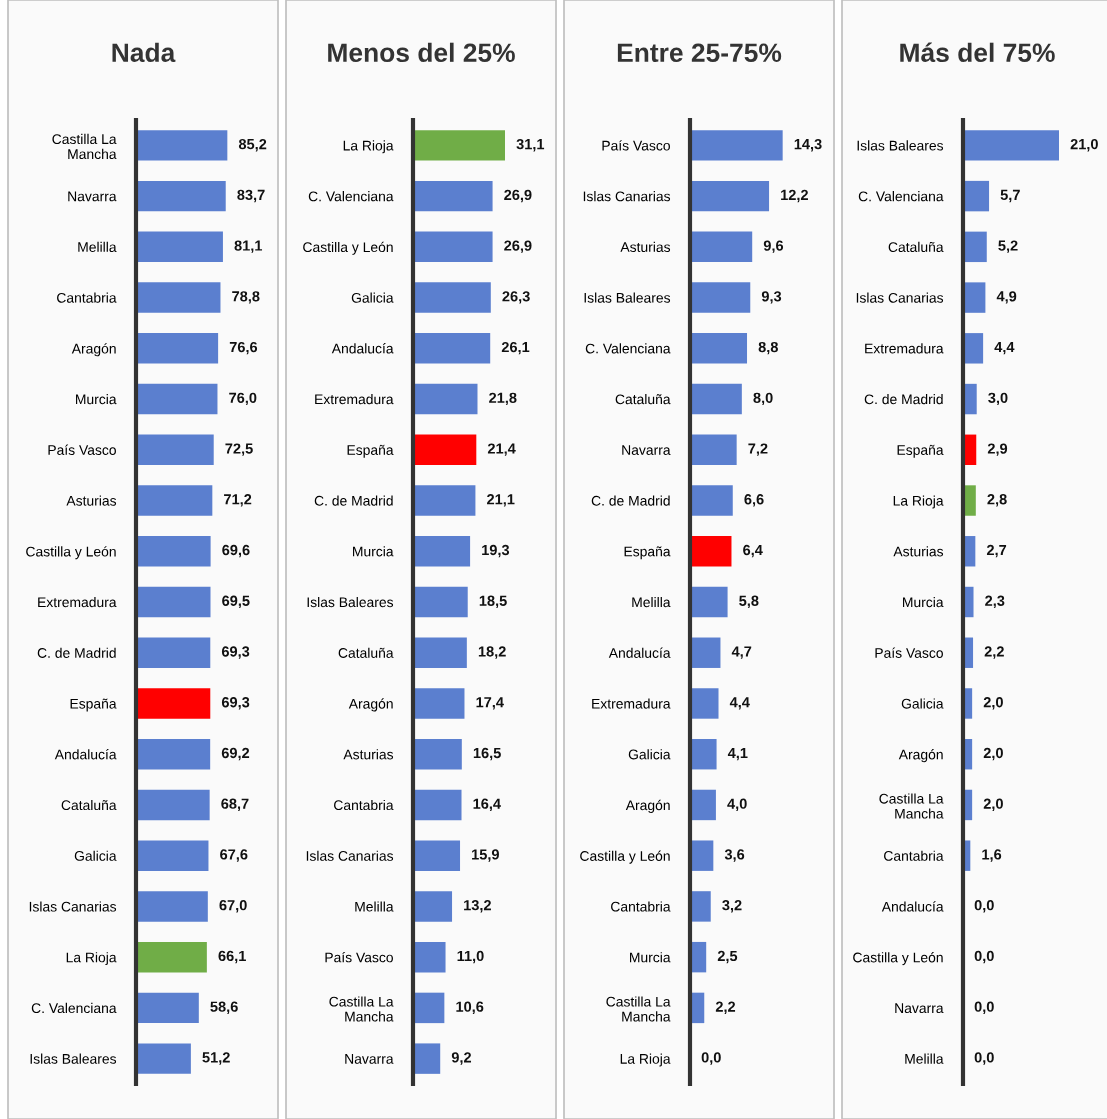  What do you see at coordinates (993, 804) in the screenshot?
I see `data-label: 2,0` at bounding box center [993, 804].